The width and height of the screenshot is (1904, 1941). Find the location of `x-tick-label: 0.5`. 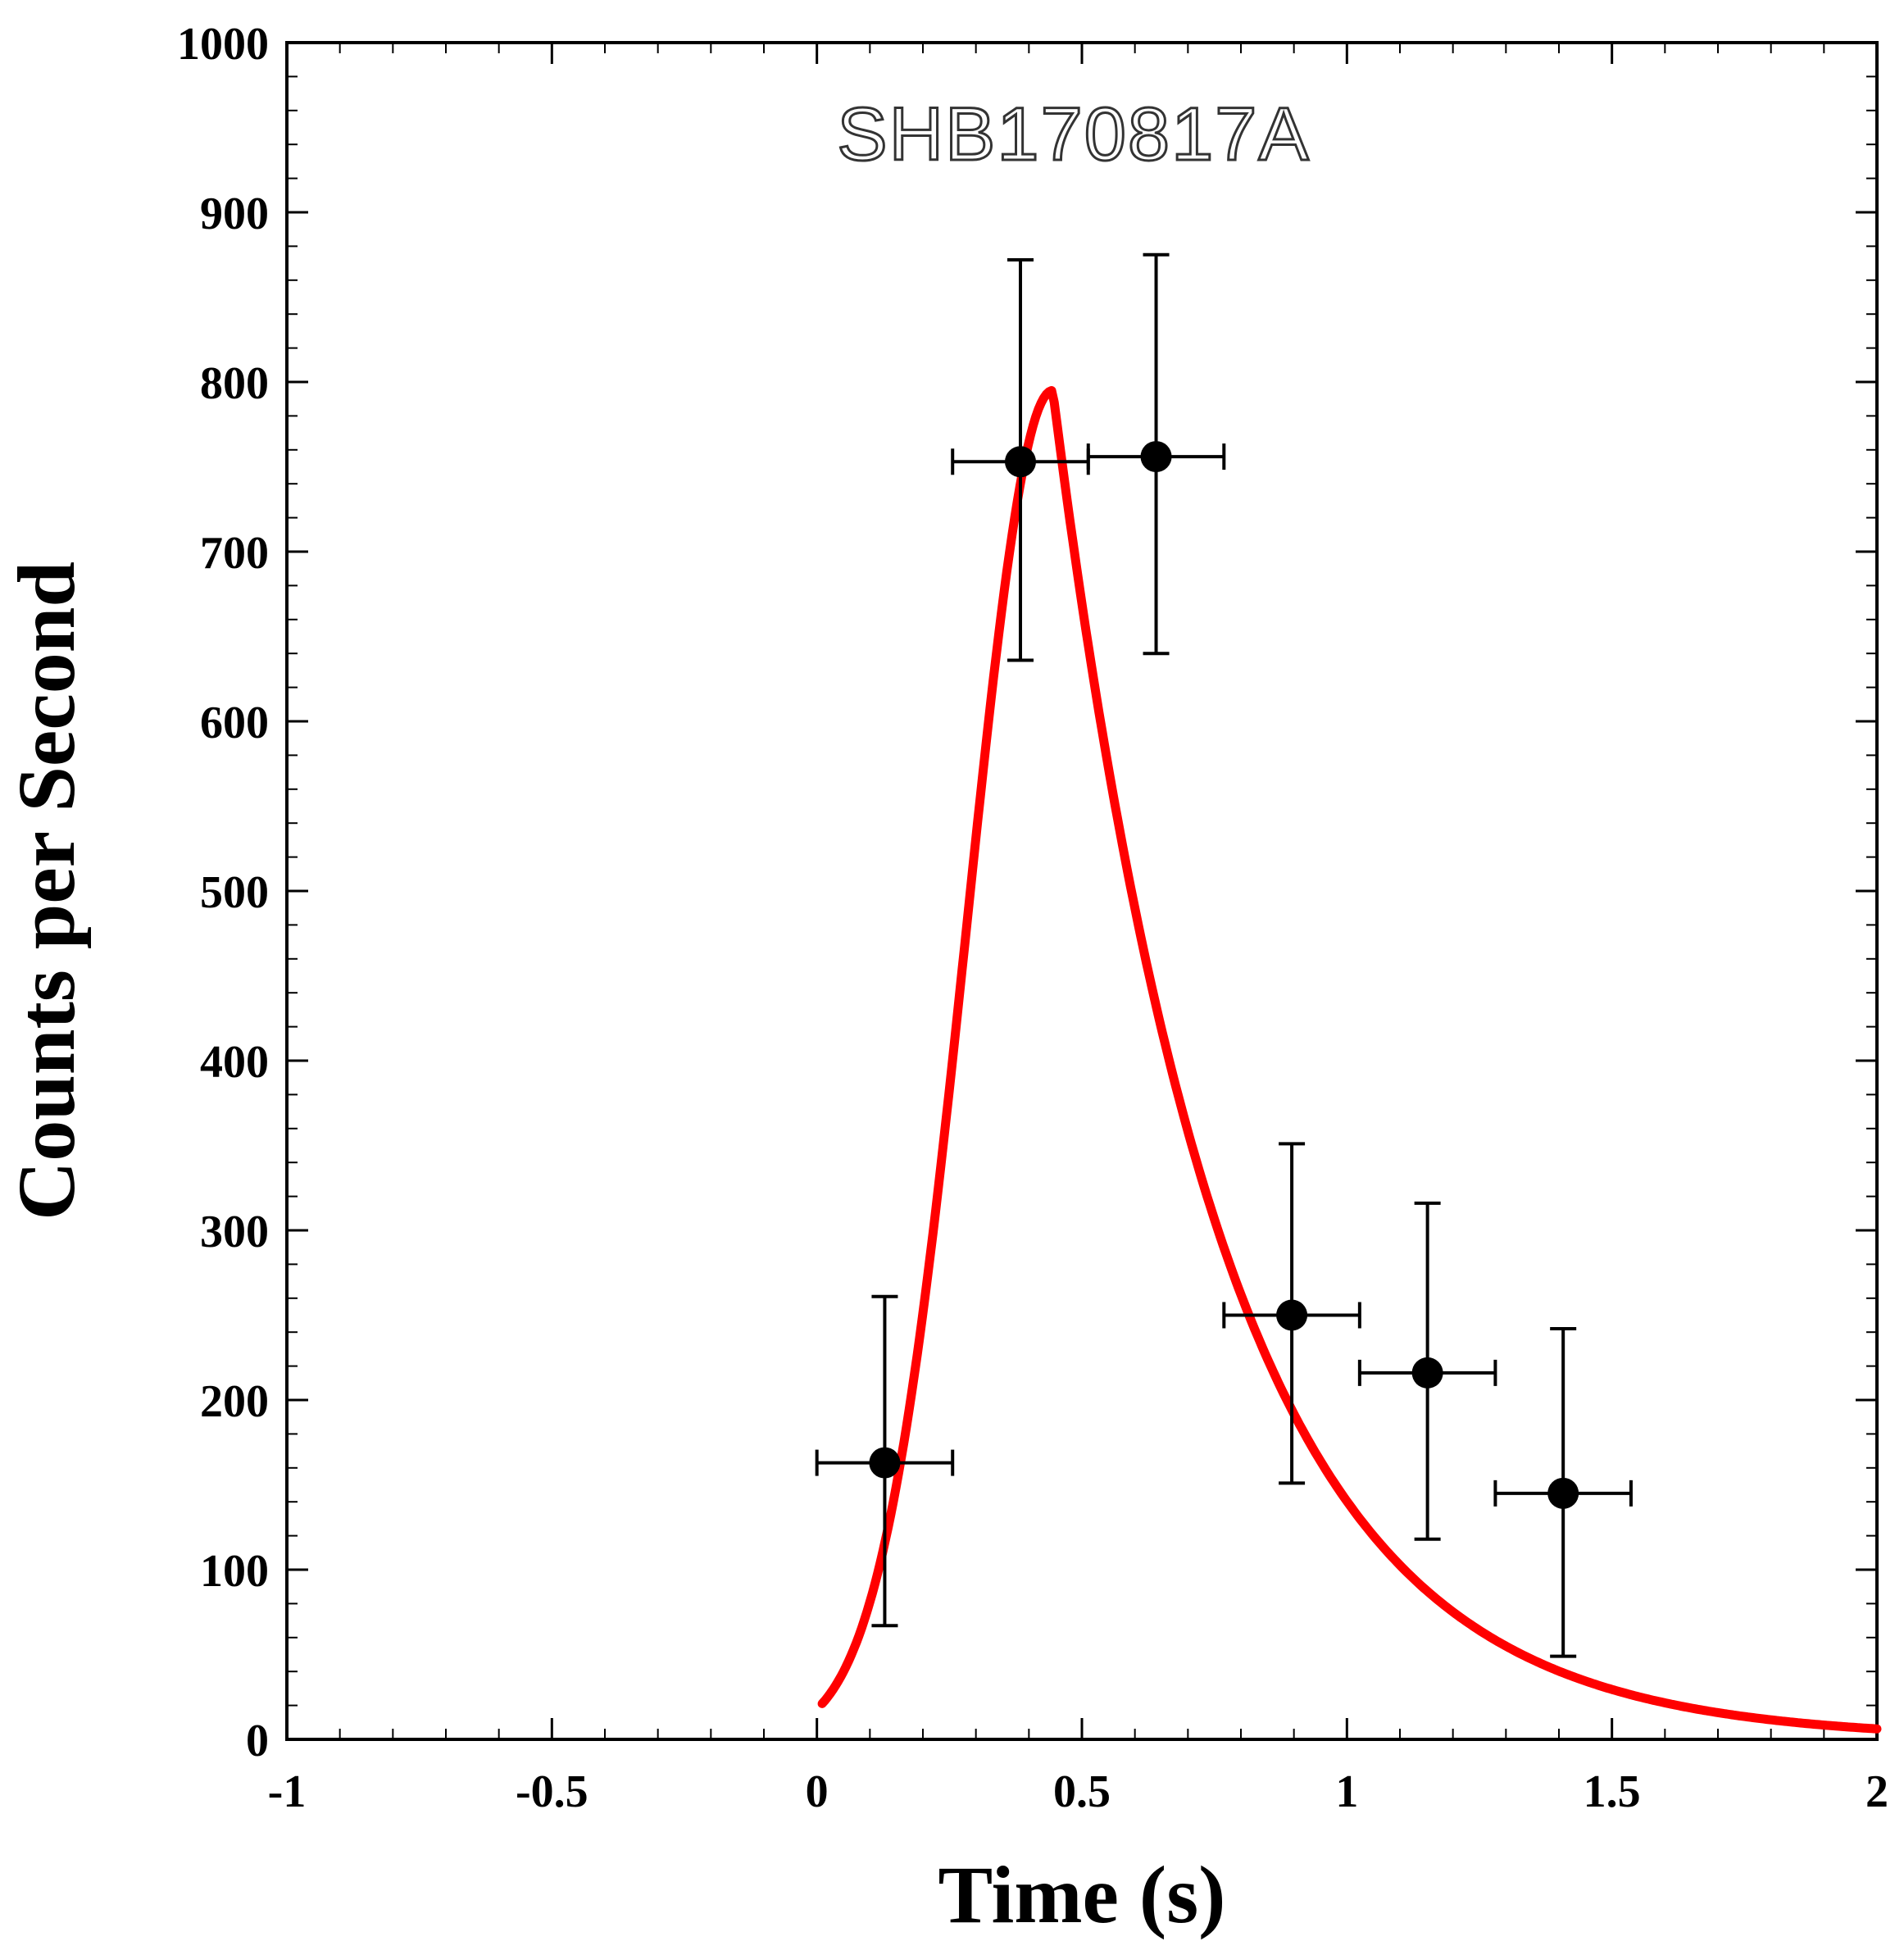

x-tick-label: 0.5 is located at coordinates (1082, 1791).